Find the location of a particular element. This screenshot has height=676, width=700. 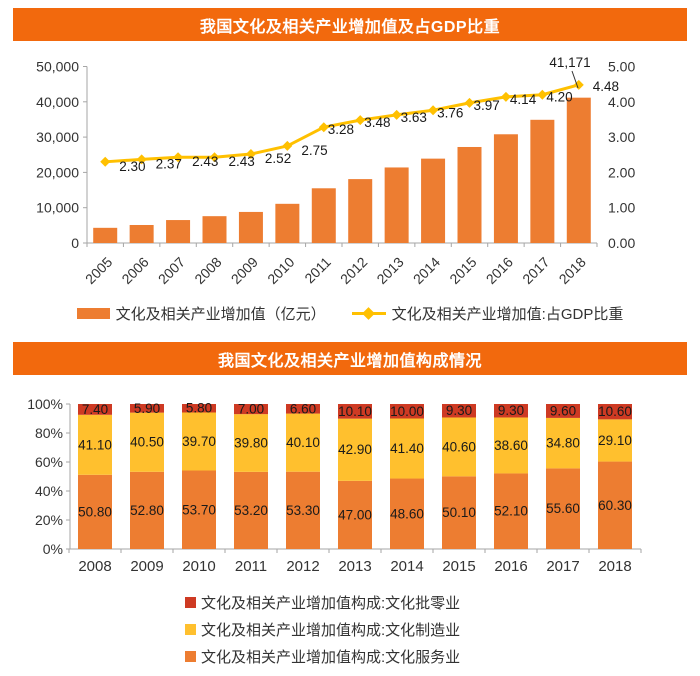

segment-2016-series0 is located at coordinates (511, 511).